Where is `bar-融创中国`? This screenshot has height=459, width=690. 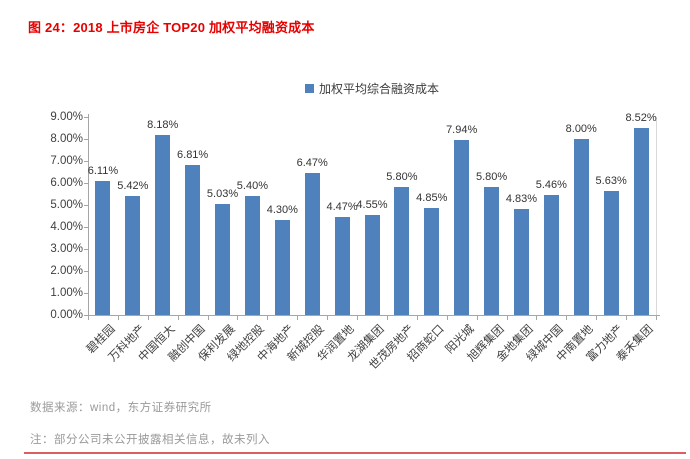
bar-融创中国 is located at coordinates (193, 240).